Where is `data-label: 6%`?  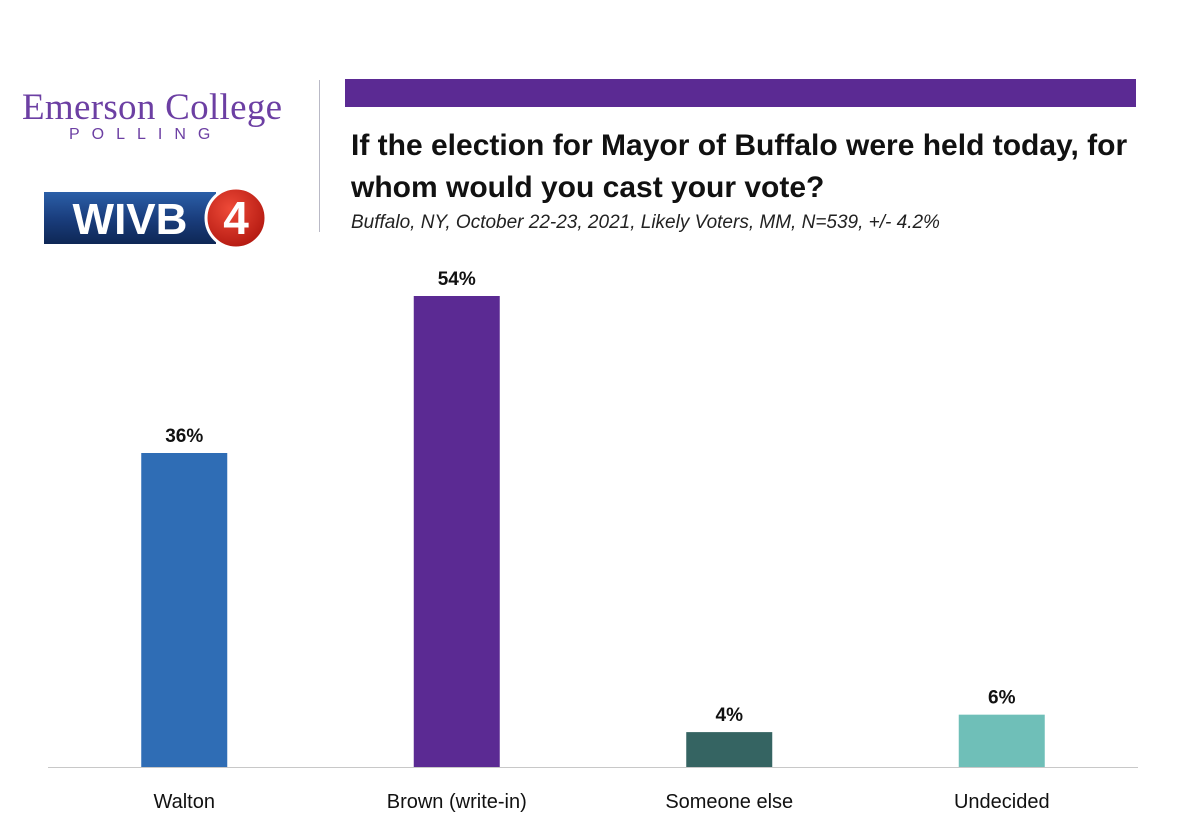
data-label: 6% is located at coordinates (1002, 698).